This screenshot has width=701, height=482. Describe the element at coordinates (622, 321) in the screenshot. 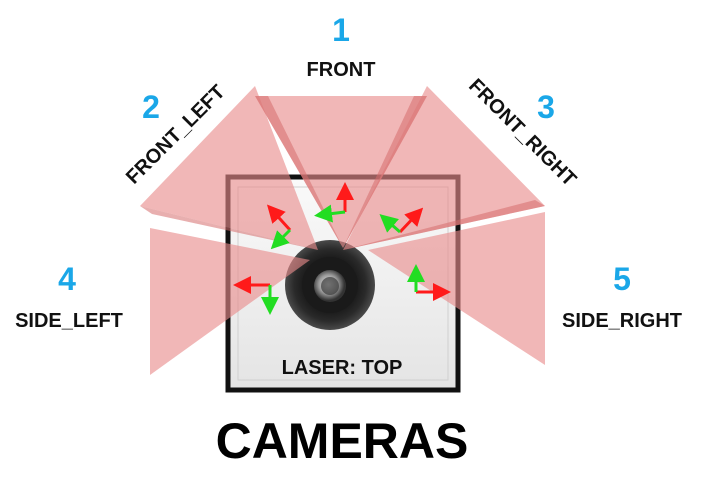

I see `camera-label-side-right: SIDE_RIGHT` at that location.